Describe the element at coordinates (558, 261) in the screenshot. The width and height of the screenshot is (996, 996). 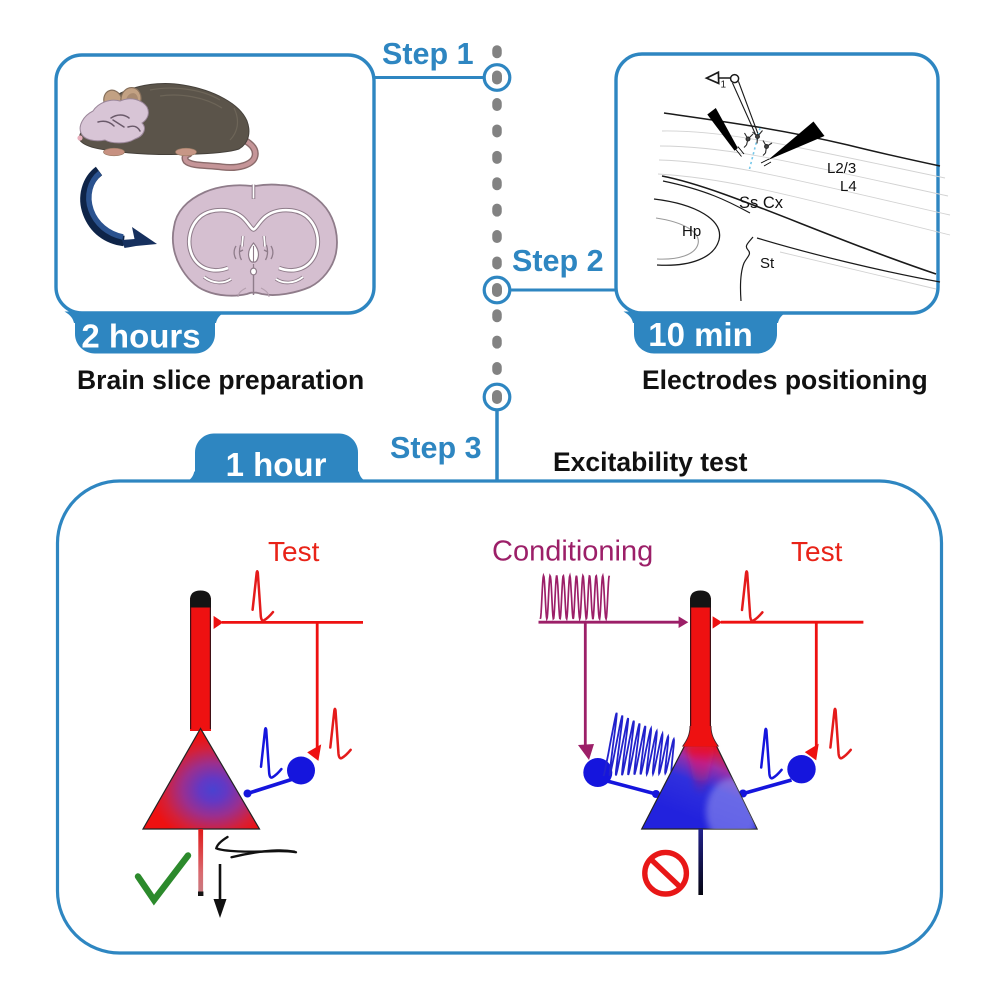
I see `svg-text: Step 2` at that location.